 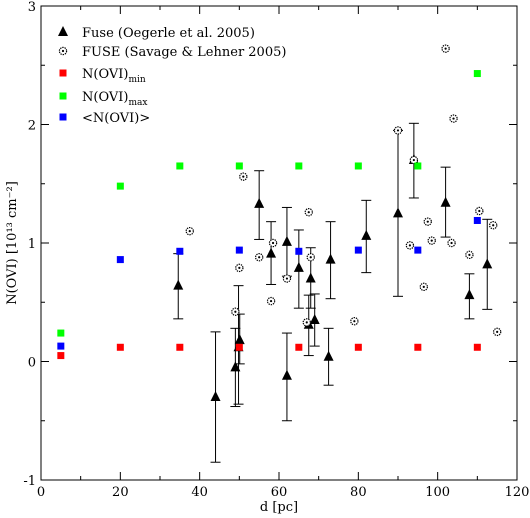 I want to click on y-axis-label: N(OVI) [10¹³ cm⁻²], so click(x=12, y=243).